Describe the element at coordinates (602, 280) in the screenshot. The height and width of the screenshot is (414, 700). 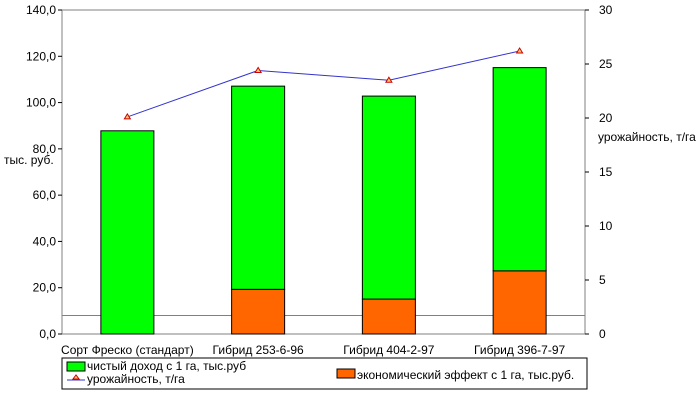
I see `right-tick-label: 5` at that location.